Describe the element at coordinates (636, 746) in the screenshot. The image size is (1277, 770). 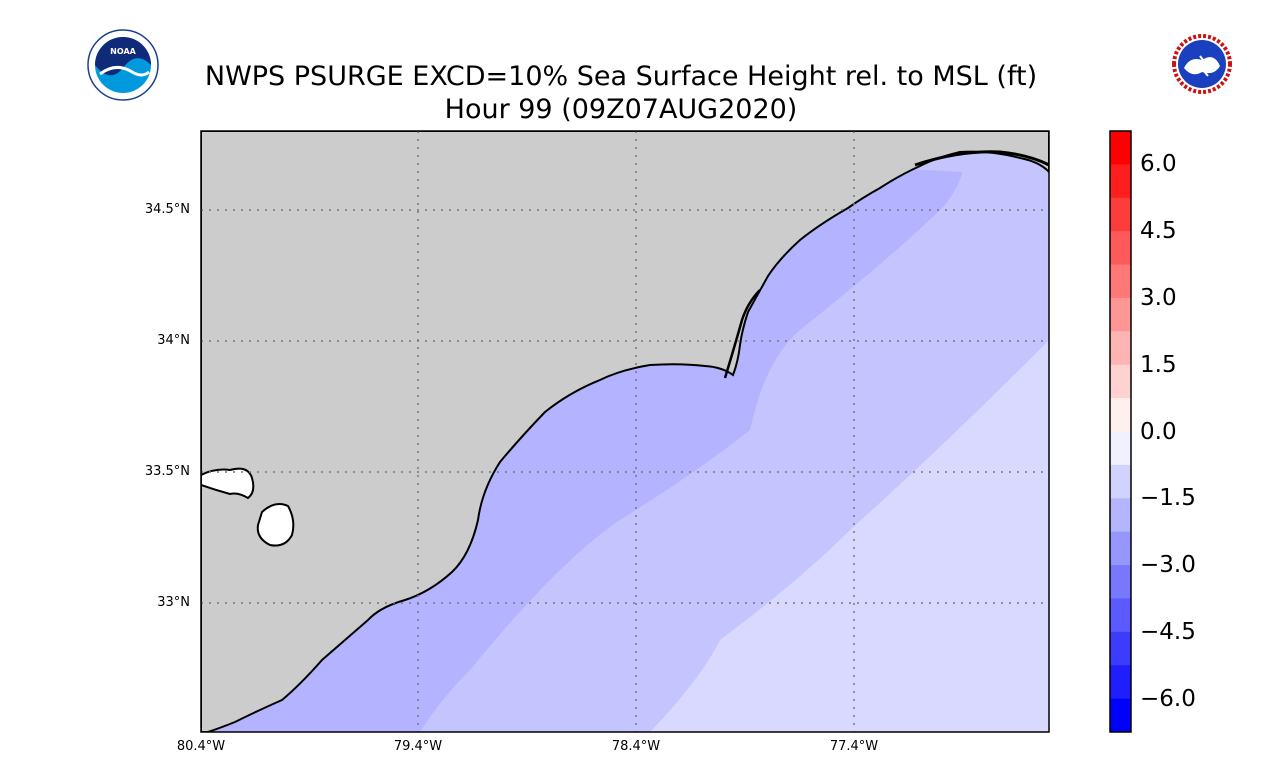
I see `lon-label-78-4: 78.4°W` at that location.